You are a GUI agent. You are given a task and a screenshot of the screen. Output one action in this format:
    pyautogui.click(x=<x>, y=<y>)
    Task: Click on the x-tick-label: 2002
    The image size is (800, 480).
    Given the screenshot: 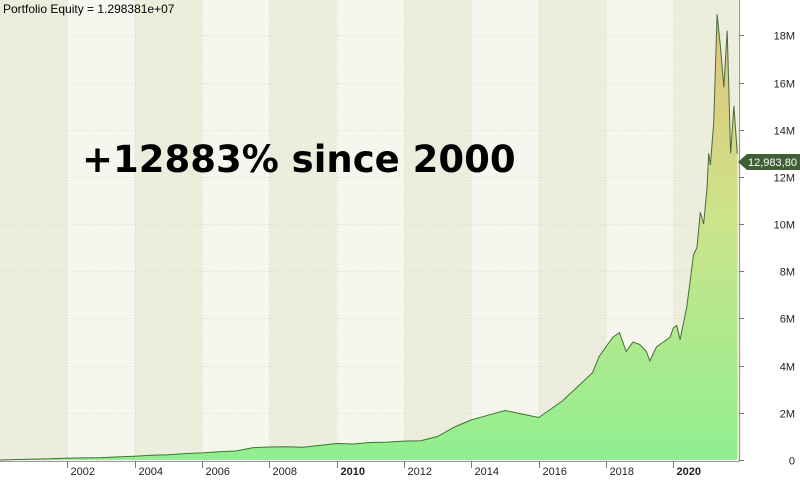 What is the action you would take?
    pyautogui.click(x=83, y=472)
    